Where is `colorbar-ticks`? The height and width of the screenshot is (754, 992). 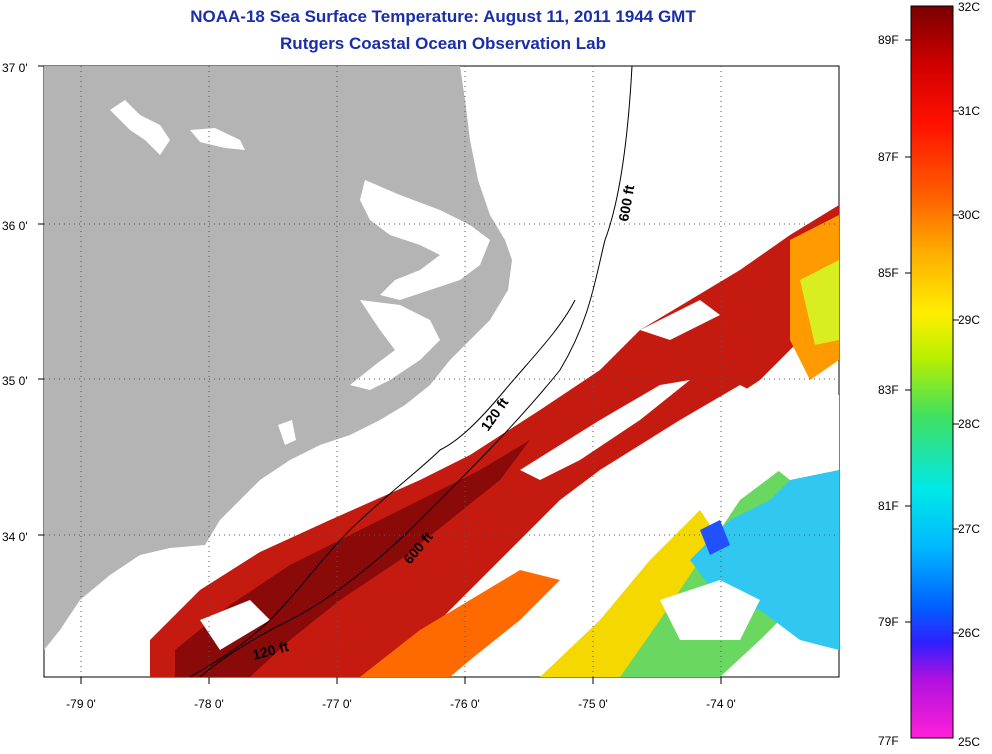
colorbar-ticks is located at coordinates (932, 336).